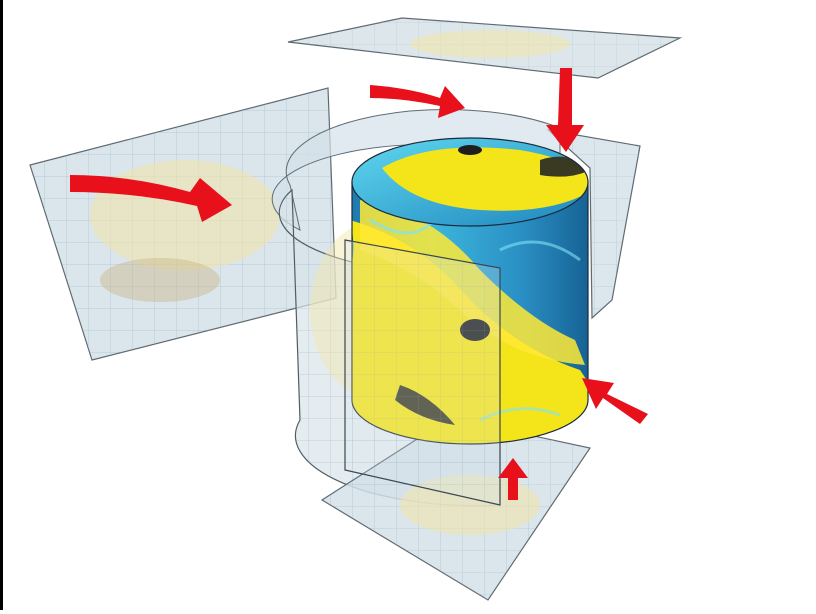 This screenshot has height=614, width=816. Describe the element at coordinates (513, 479) in the screenshot. I see `arrow-bottom-up-icon` at that location.